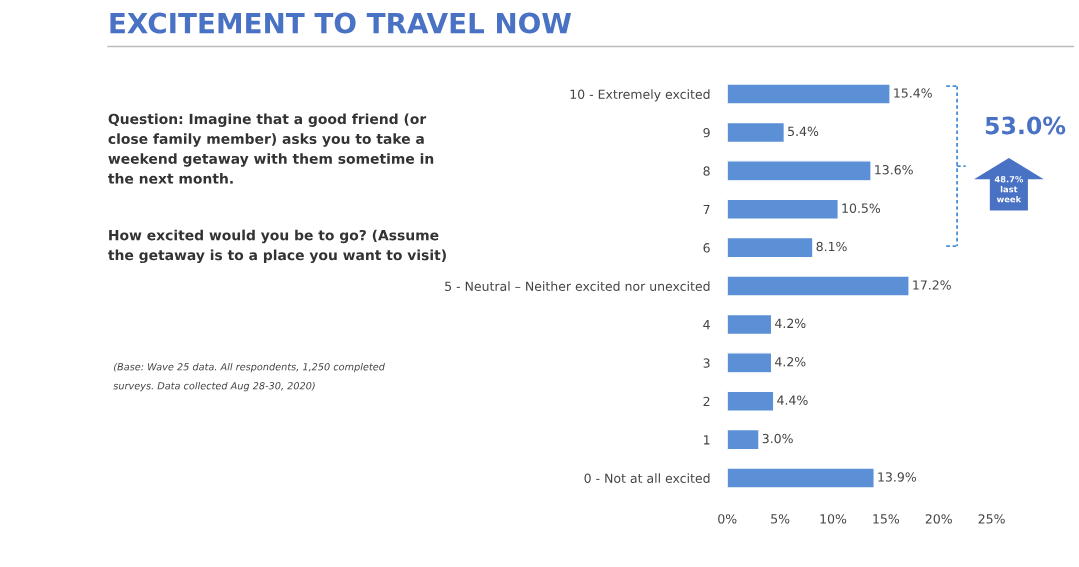 Image resolution: width=1079 pixels, height=567 pixels. Describe the element at coordinates (792, 400) in the screenshot. I see `data-label: 4.4%` at that location.